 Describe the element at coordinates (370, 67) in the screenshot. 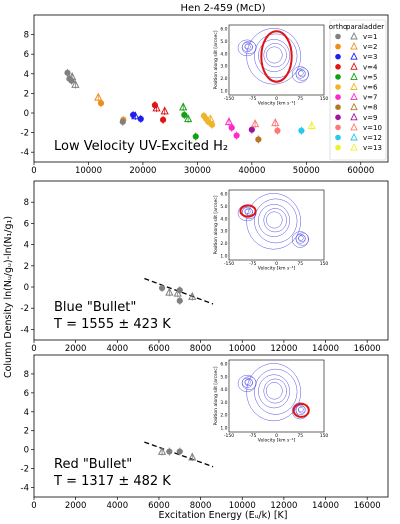

I see `legend-label: v=4` at that location.